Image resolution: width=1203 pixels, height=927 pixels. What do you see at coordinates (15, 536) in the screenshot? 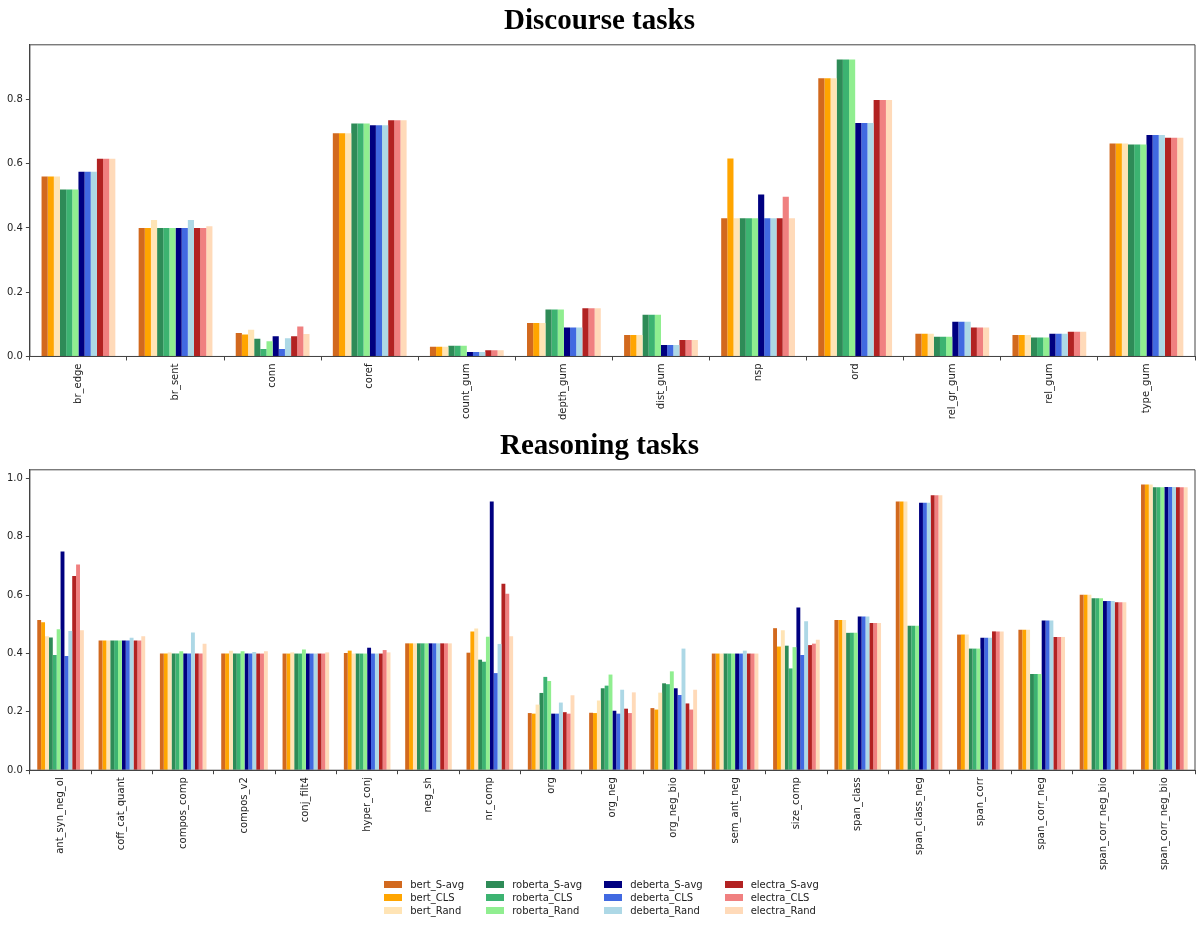
I see `y-tick-label: 0.8` at bounding box center [15, 536].